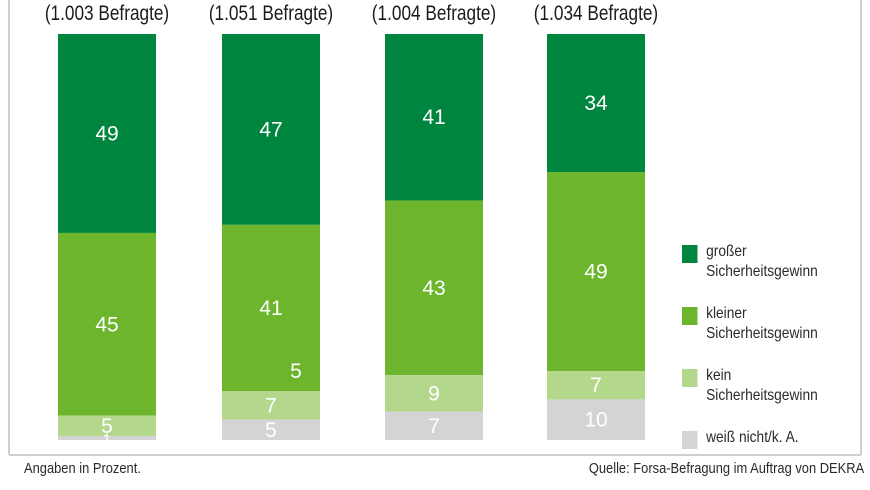 The width and height of the screenshot is (870, 490). I want to click on data-label-3-kein-sicherheitsgewinn: 9, so click(434, 393).